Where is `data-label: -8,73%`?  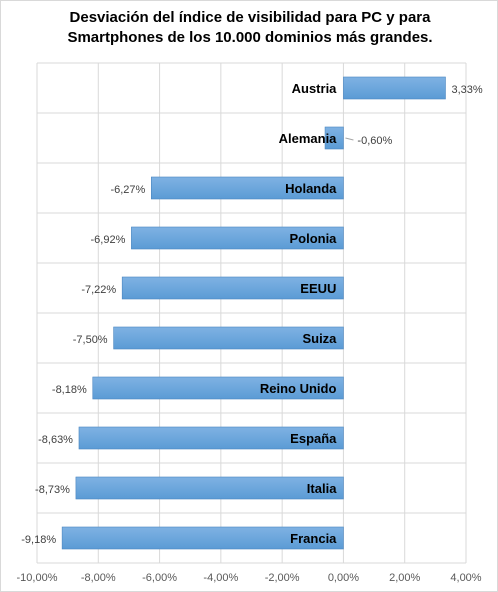 data-label: -8,73% is located at coordinates (52, 490).